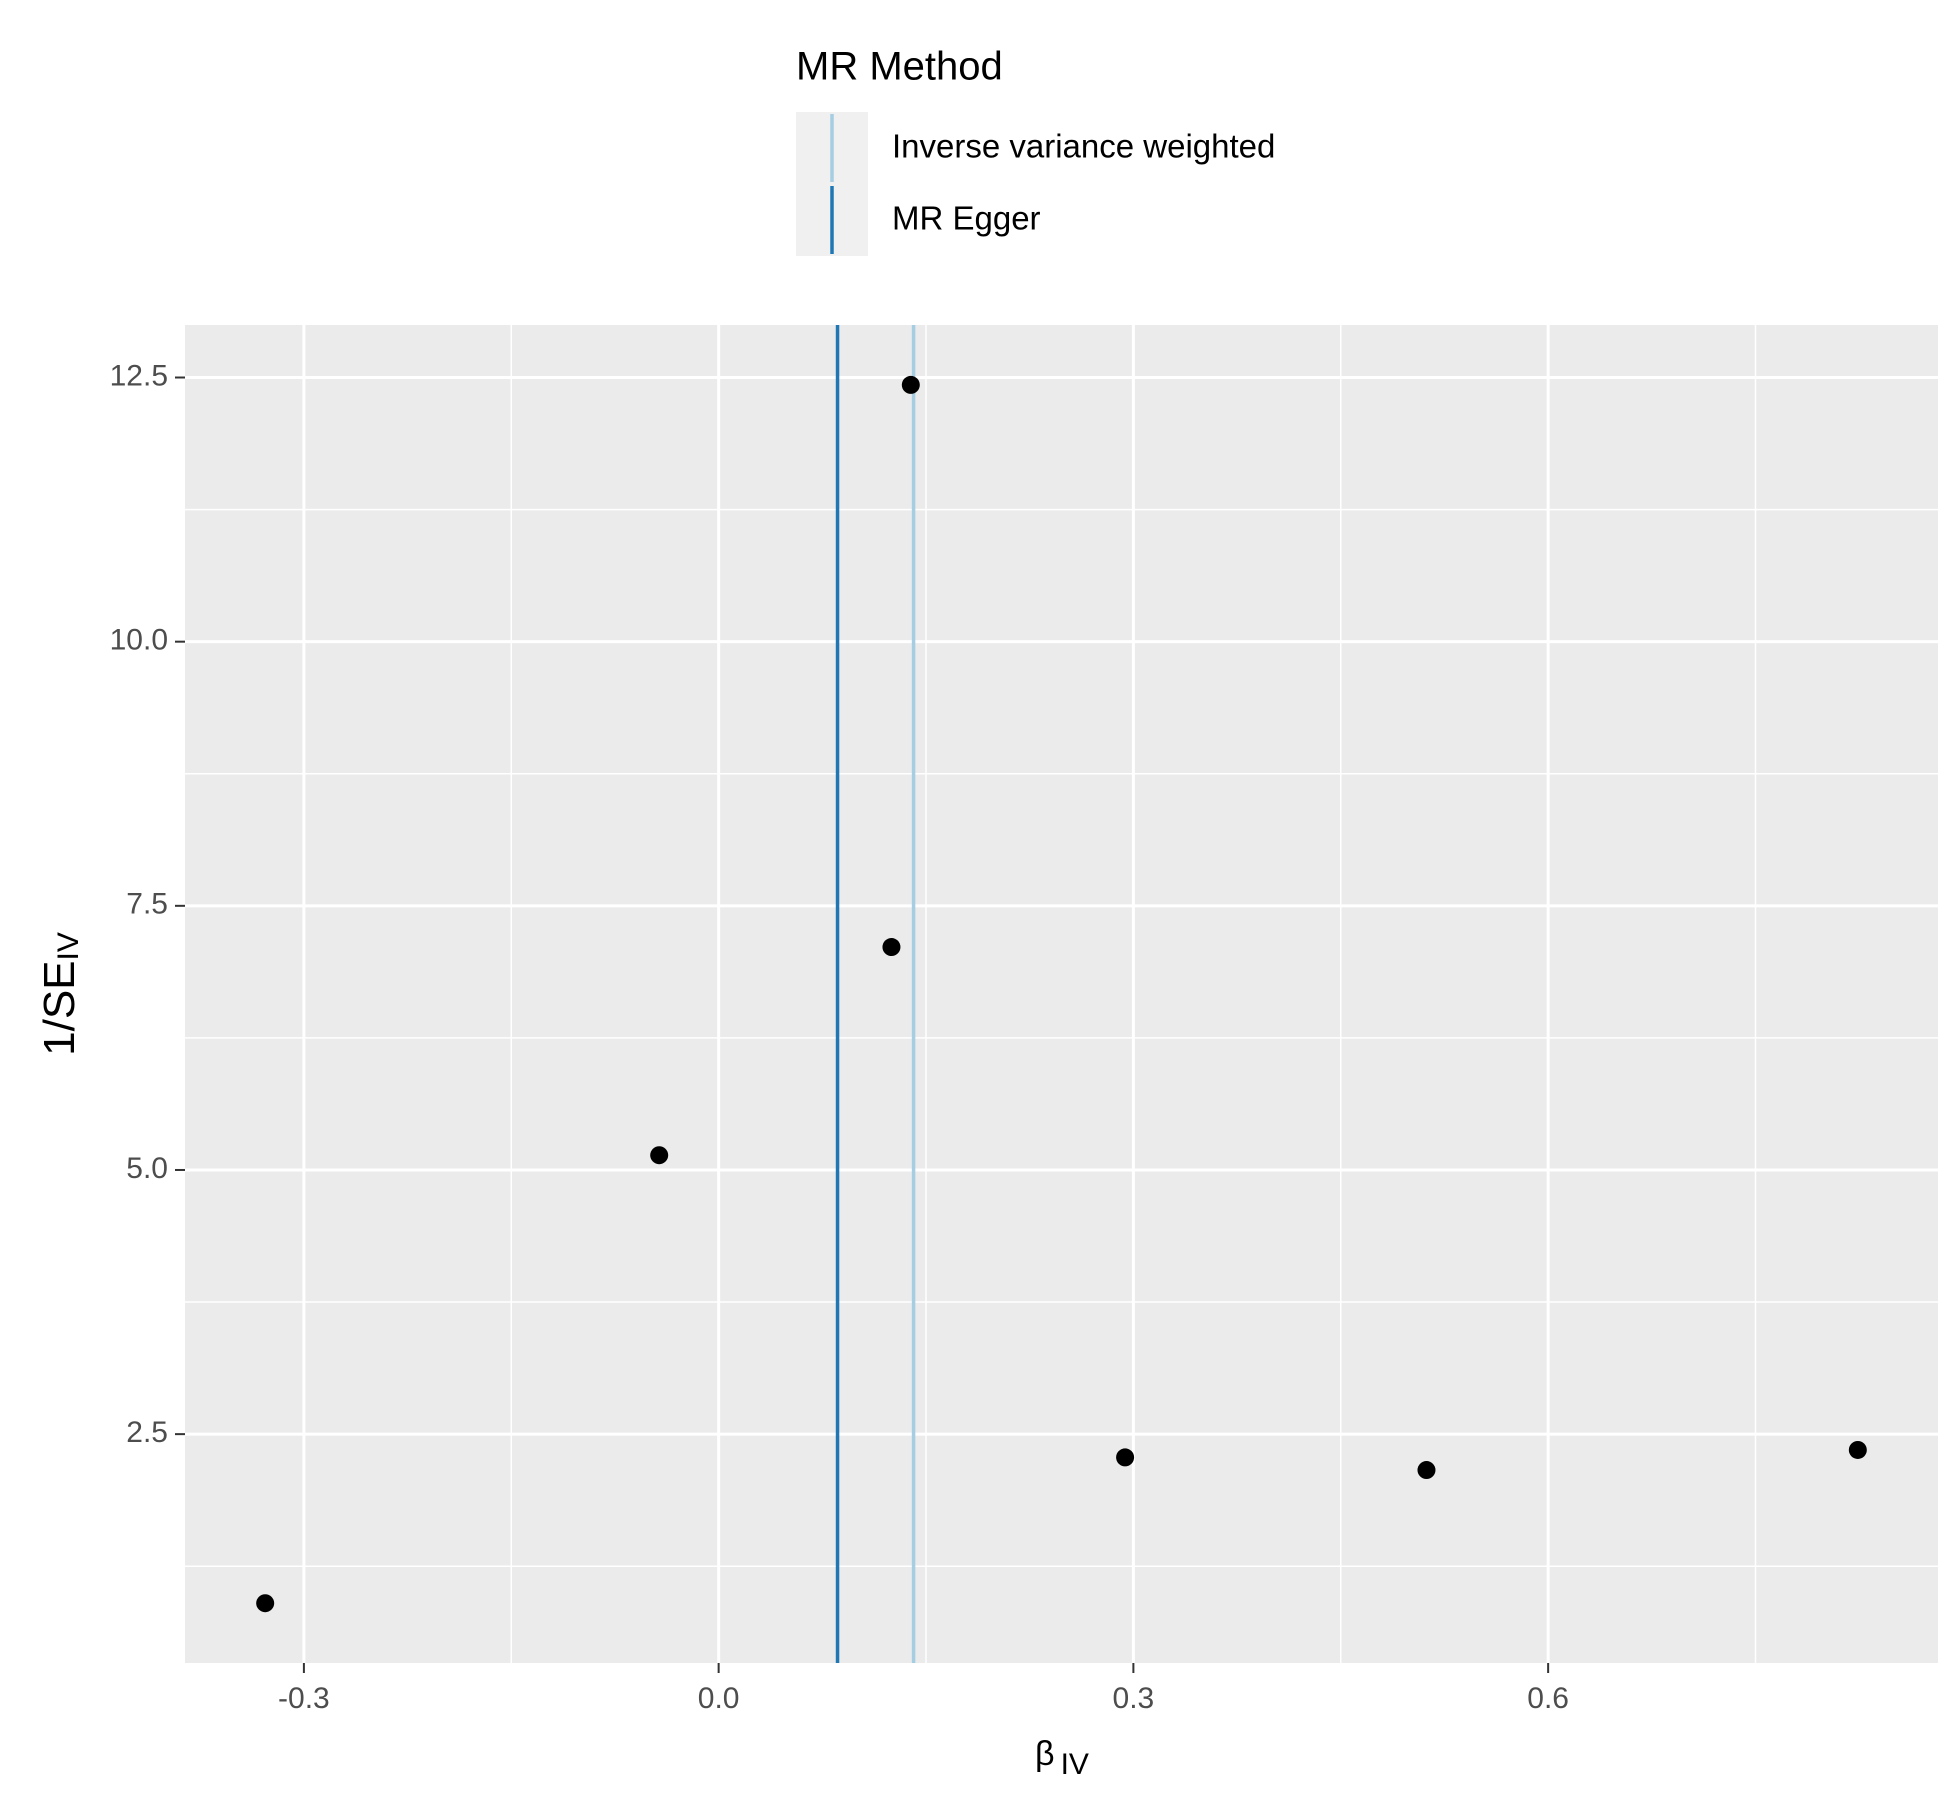 The image size is (1950, 1800). I want to click on x-label-main: β, so click(1045, 1754).